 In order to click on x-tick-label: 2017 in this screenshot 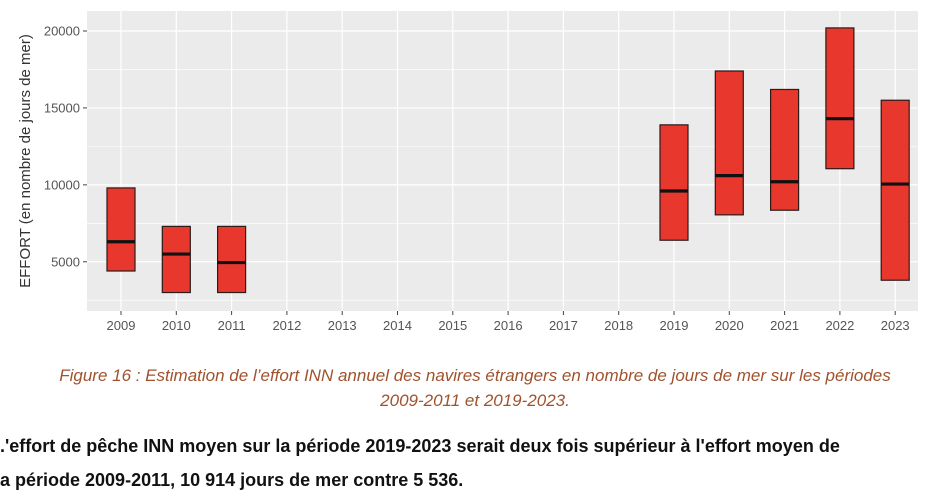, I will do `click(563, 325)`.